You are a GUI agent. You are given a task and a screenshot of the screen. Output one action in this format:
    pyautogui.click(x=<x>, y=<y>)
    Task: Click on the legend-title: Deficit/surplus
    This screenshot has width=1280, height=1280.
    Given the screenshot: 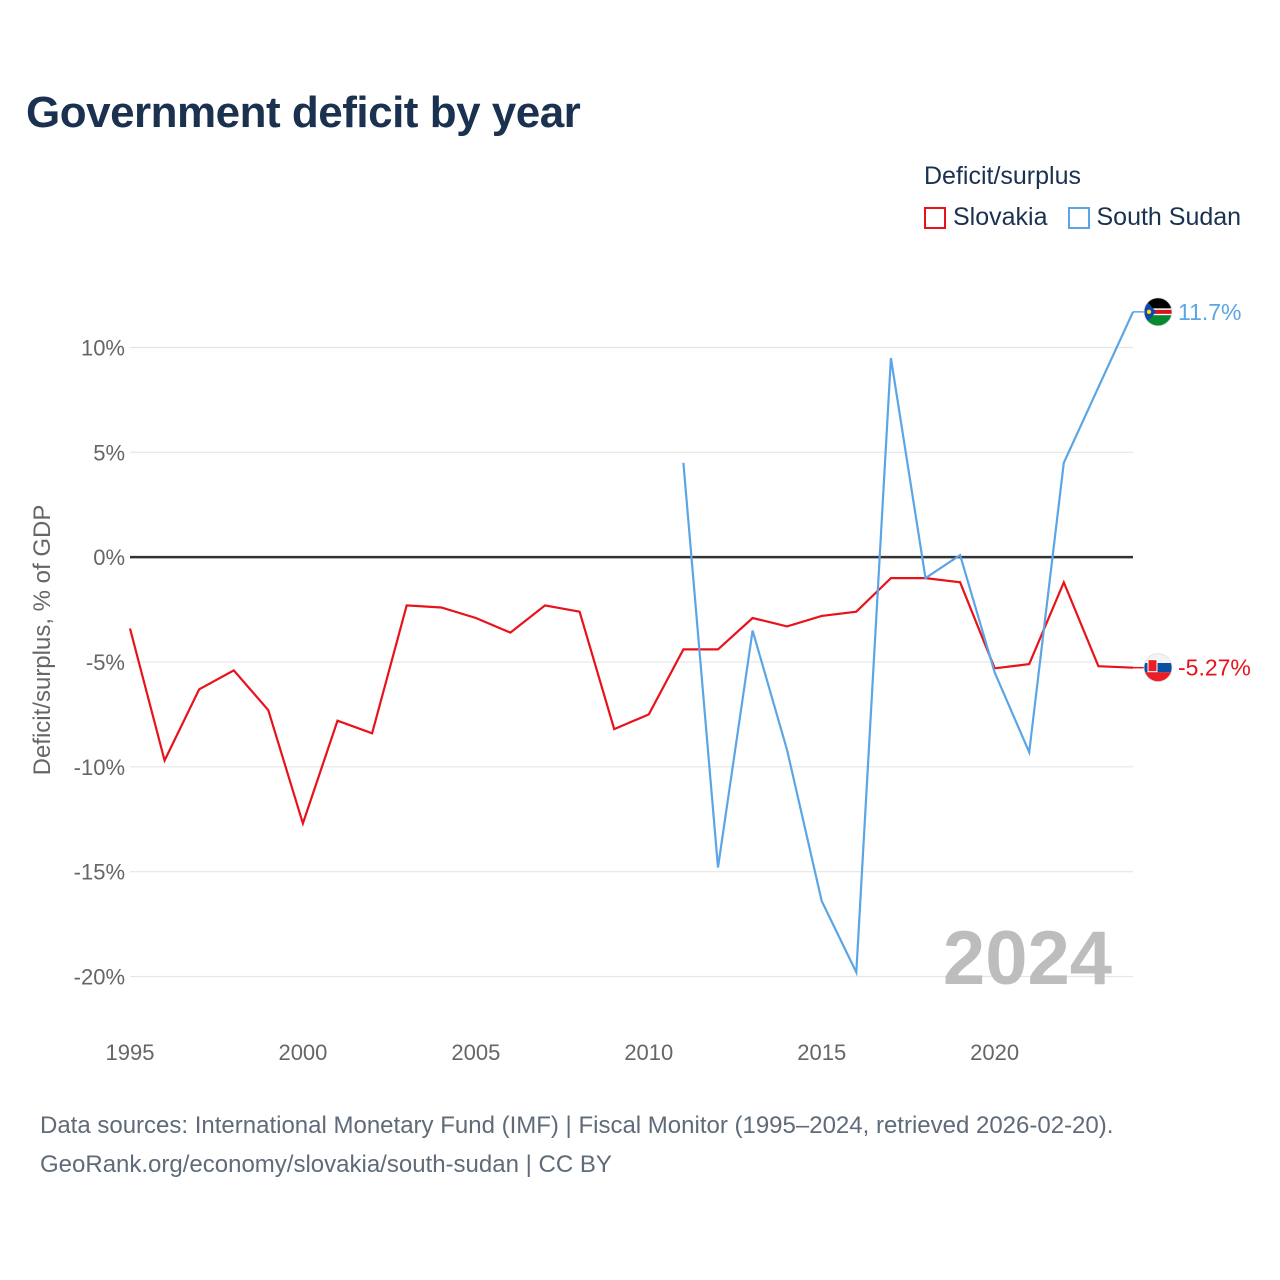 What is the action you would take?
    pyautogui.click(x=1002, y=176)
    